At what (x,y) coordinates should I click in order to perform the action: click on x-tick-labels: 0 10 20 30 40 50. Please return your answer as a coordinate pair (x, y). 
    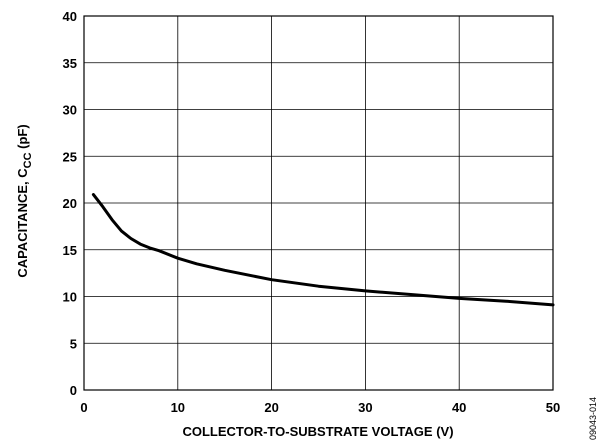
    Looking at the image, I should click on (320, 407).